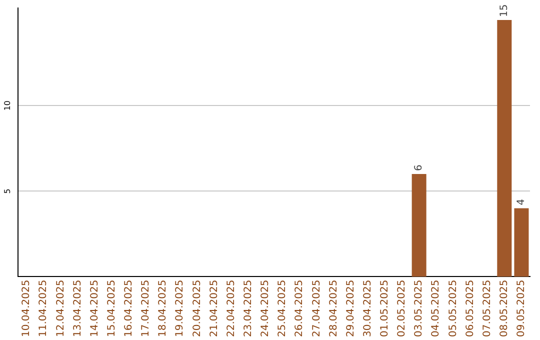 The height and width of the screenshot is (340, 540). Describe the element at coordinates (402, 309) in the screenshot. I see `x-tick-label: 02.05.2025` at that location.